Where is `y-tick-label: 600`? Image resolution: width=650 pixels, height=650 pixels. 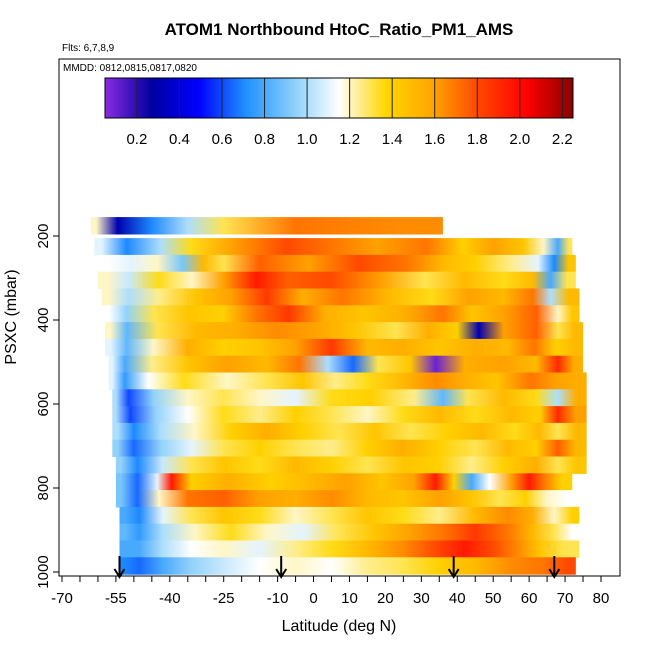
y-tick-label: 600 is located at coordinates (43, 403).